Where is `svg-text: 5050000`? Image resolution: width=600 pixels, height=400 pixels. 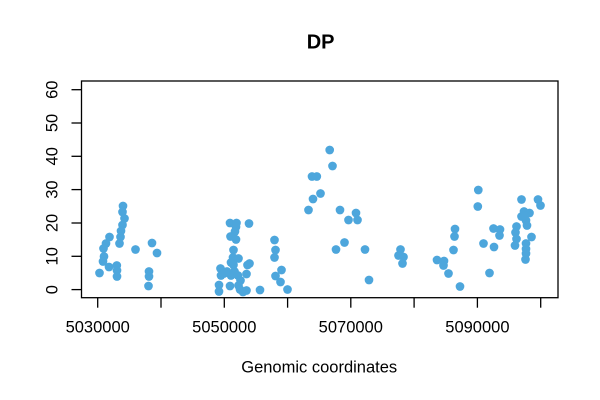 svg-text: 5050000 is located at coordinates (224, 328).